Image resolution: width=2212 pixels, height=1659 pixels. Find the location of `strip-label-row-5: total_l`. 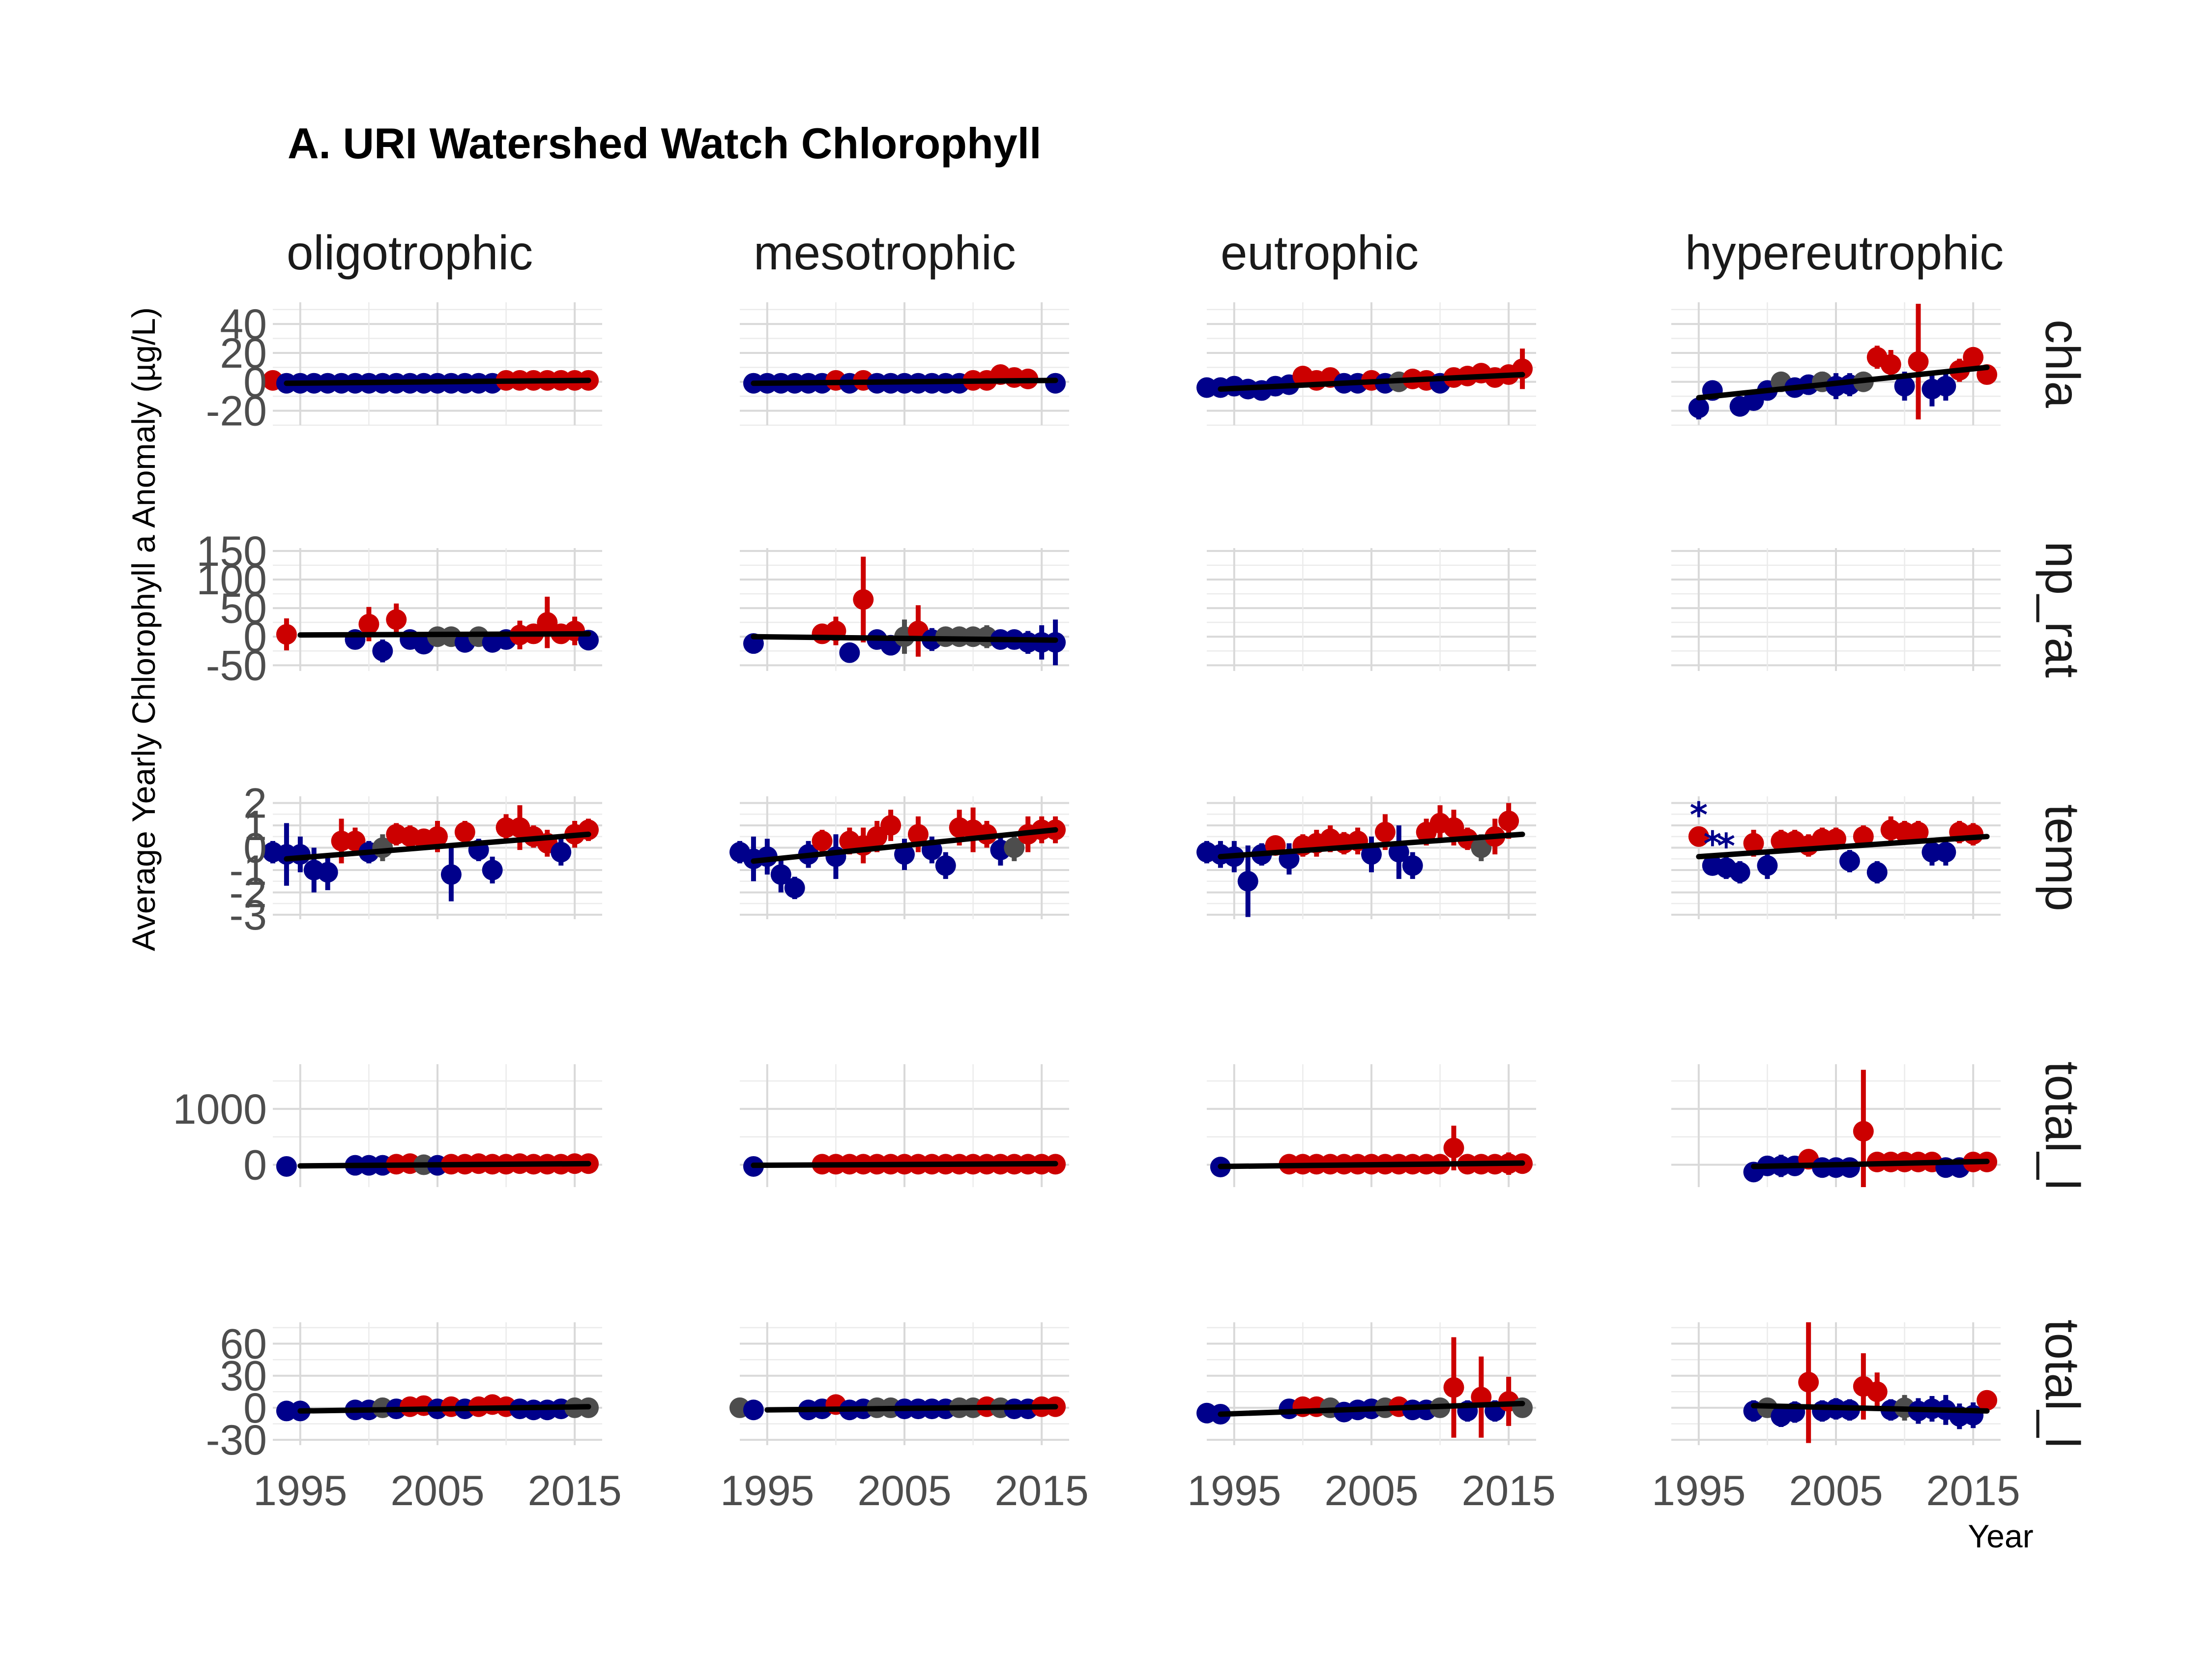

strip-label-row-5: total_l is located at coordinates (2063, 1384).